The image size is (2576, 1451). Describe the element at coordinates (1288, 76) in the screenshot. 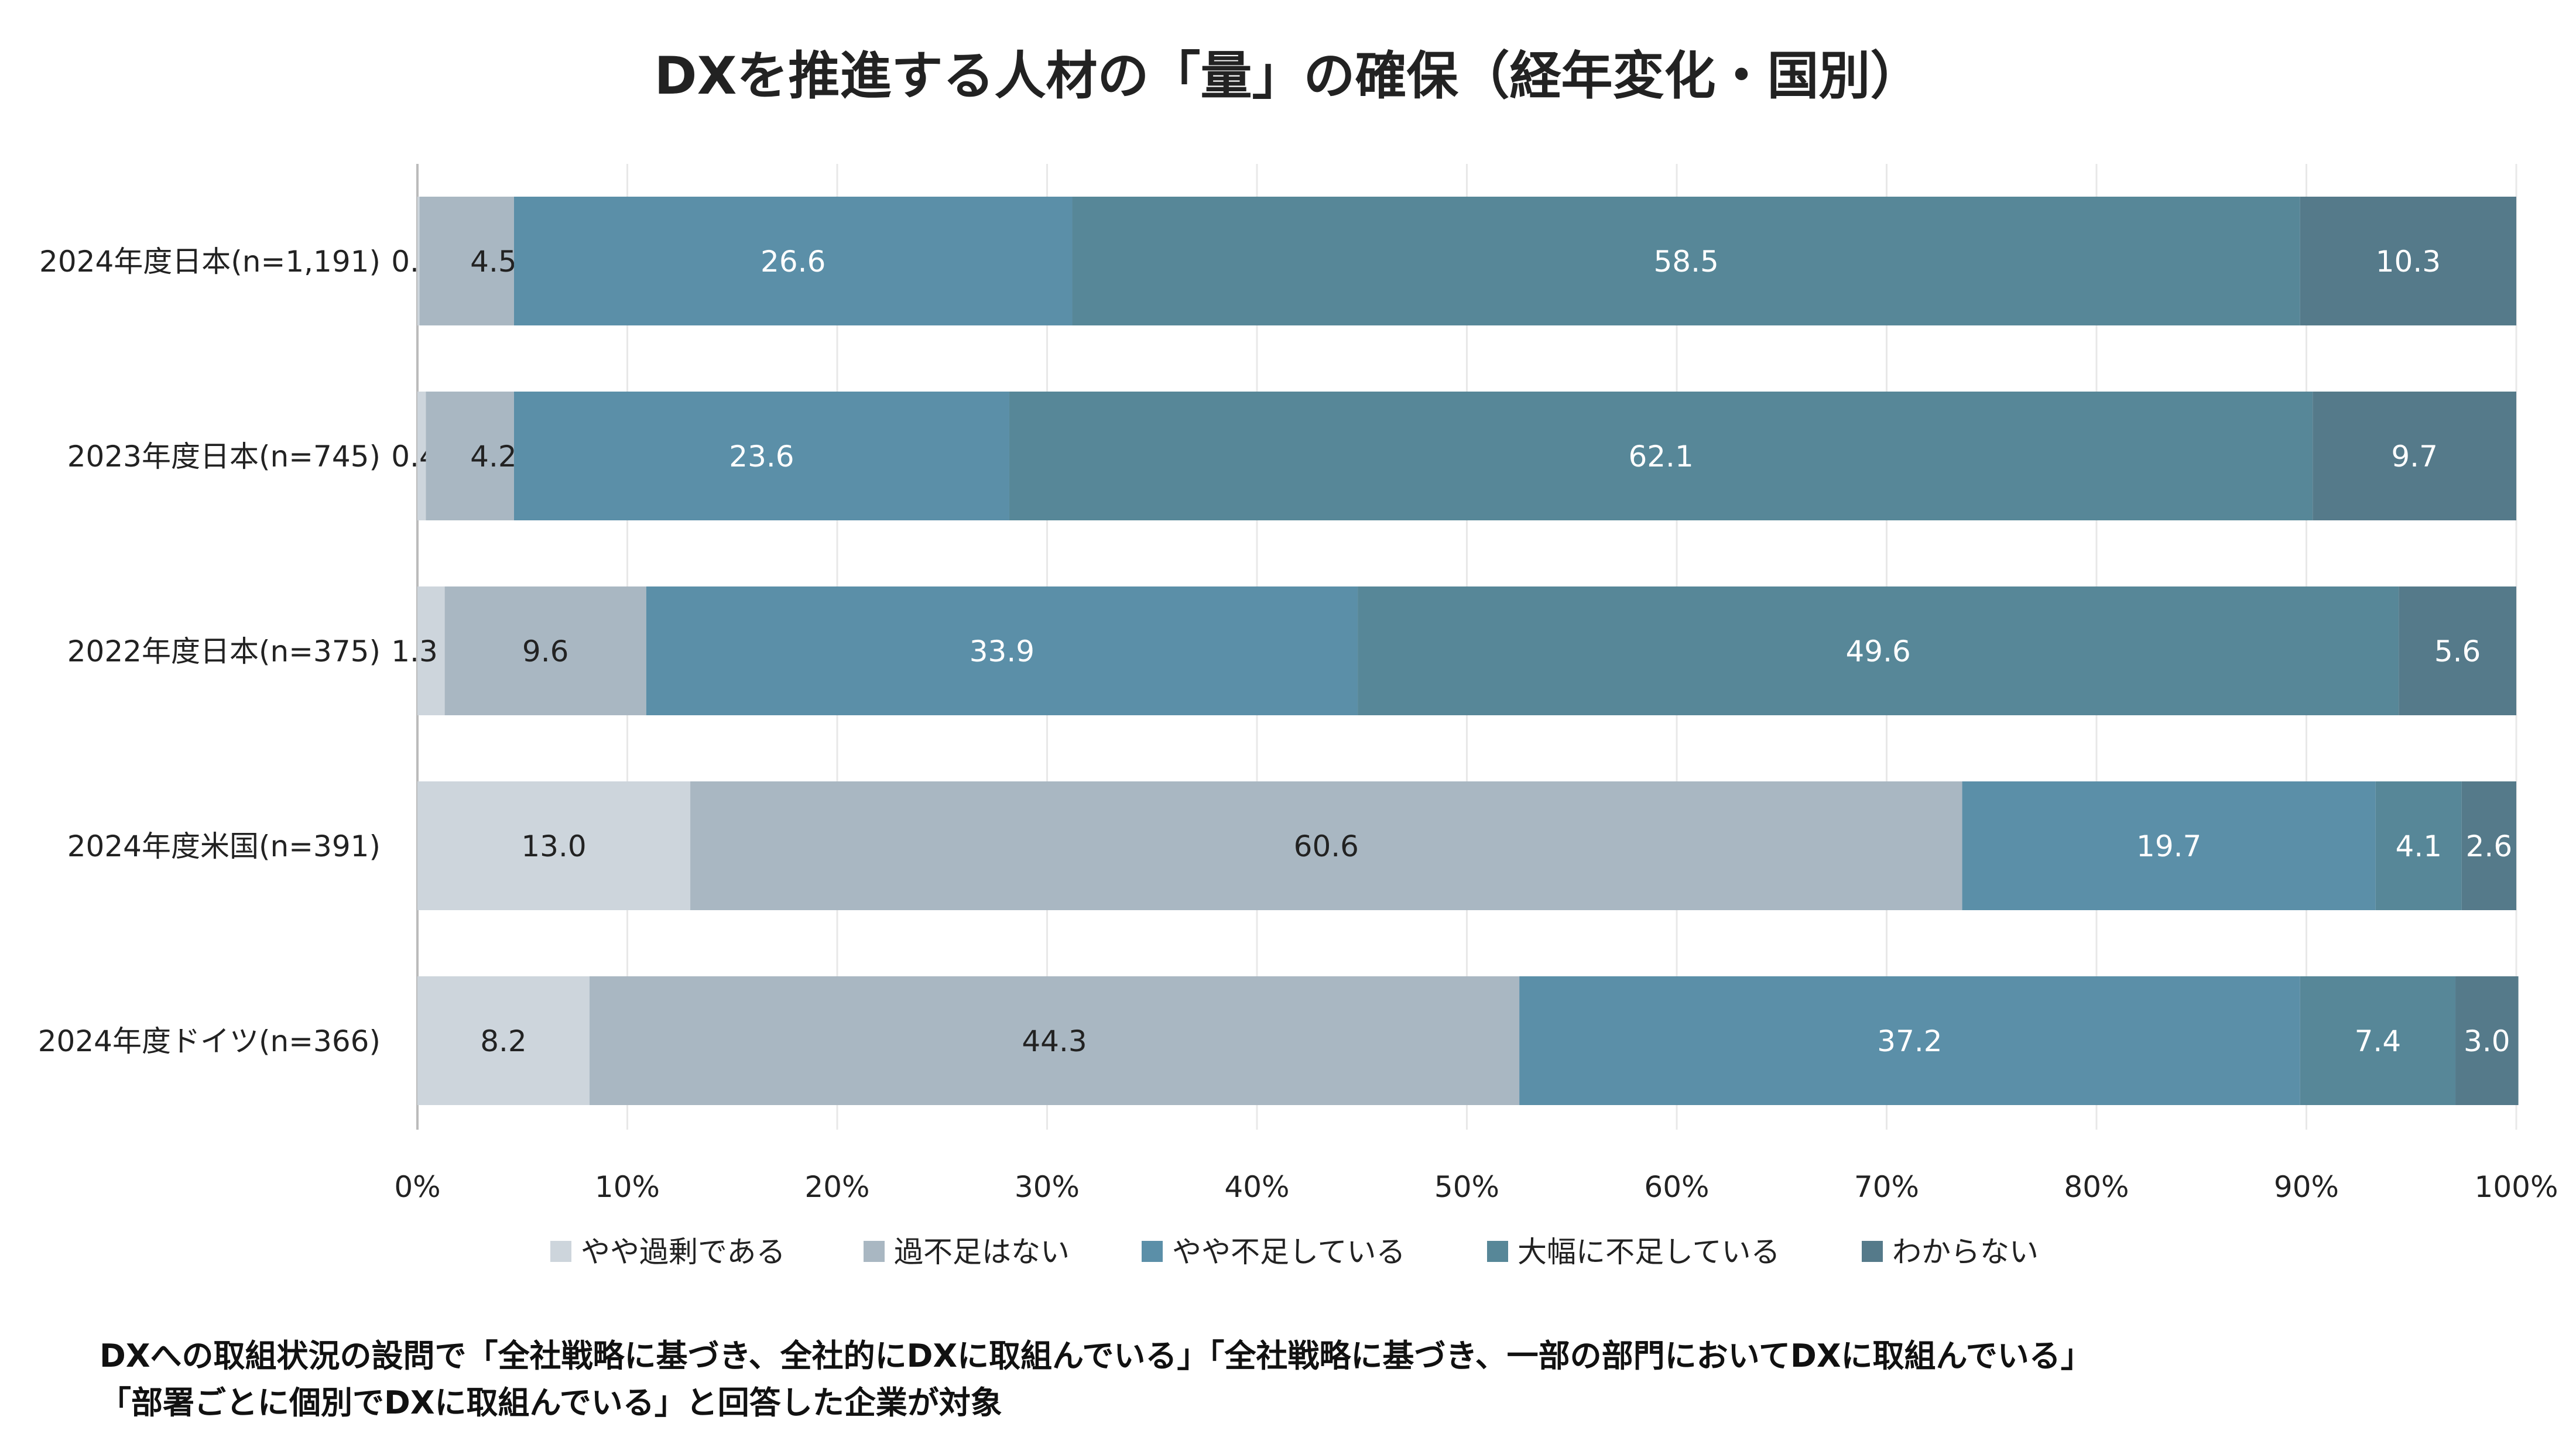

I see `chart-title: DXを推進する人材の「量」の確保（経年変化・国別）` at that location.